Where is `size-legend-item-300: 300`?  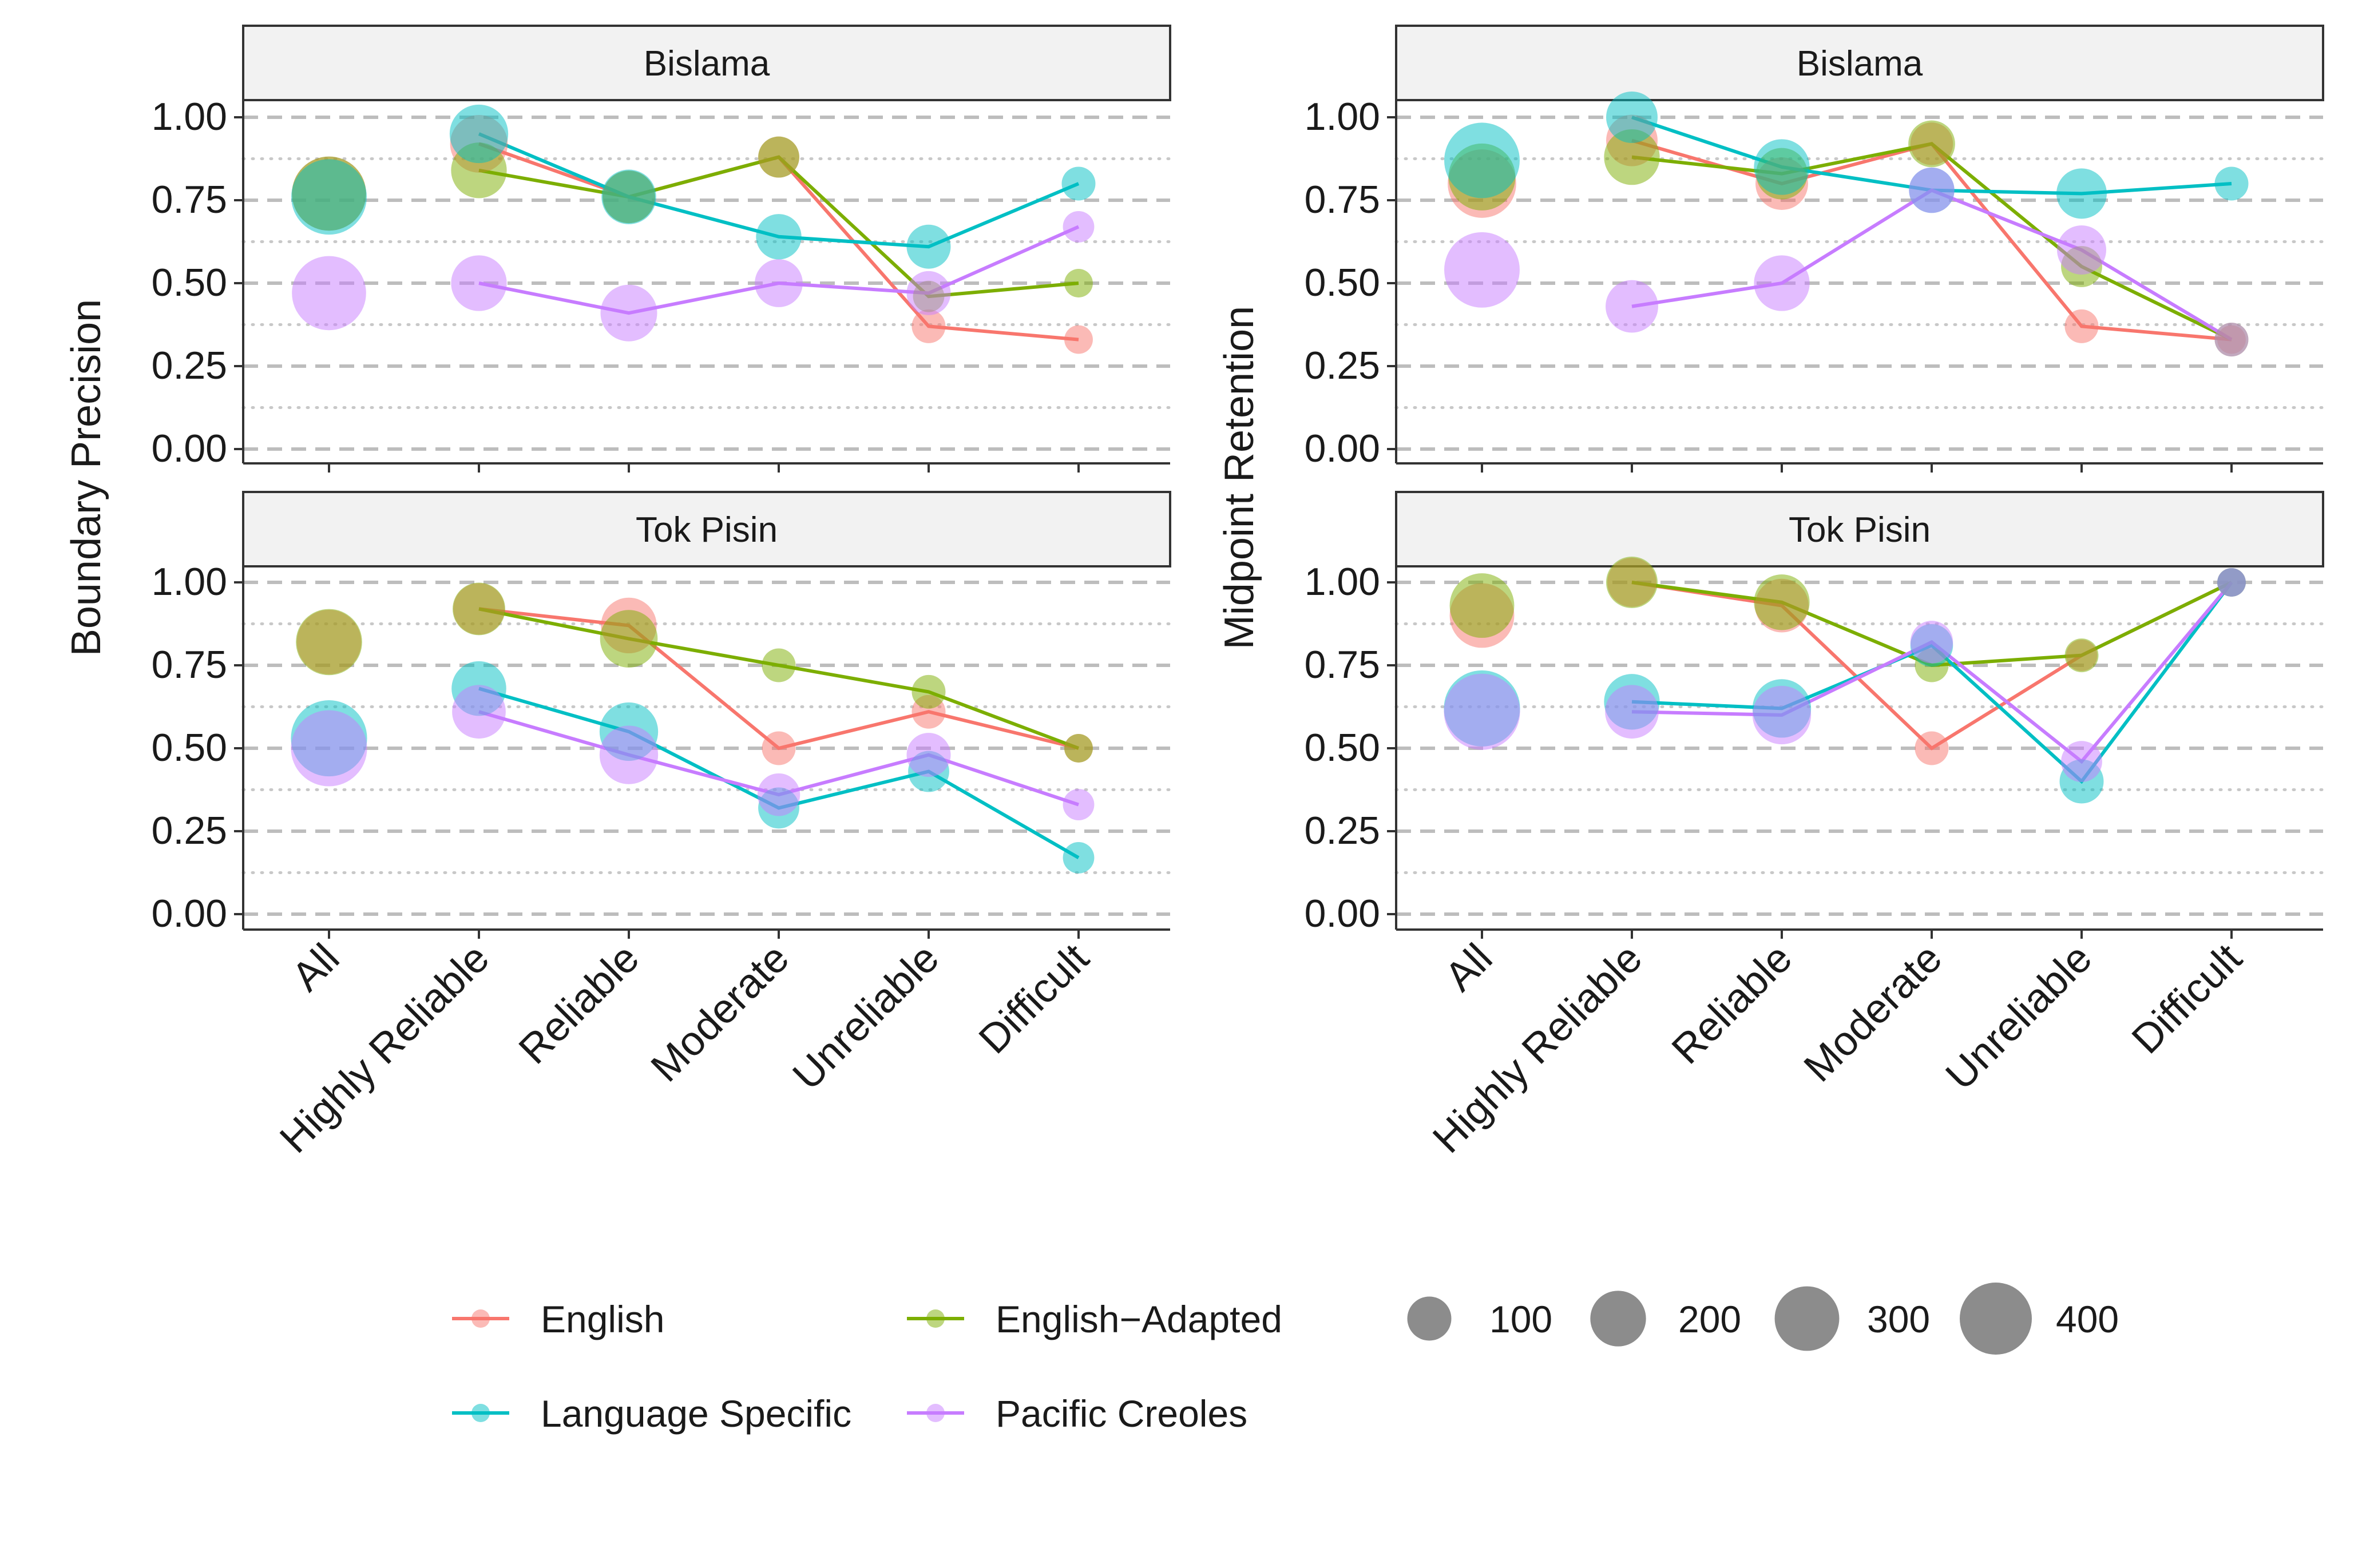 size-legend-item-300: 300 is located at coordinates (1852, 1318).